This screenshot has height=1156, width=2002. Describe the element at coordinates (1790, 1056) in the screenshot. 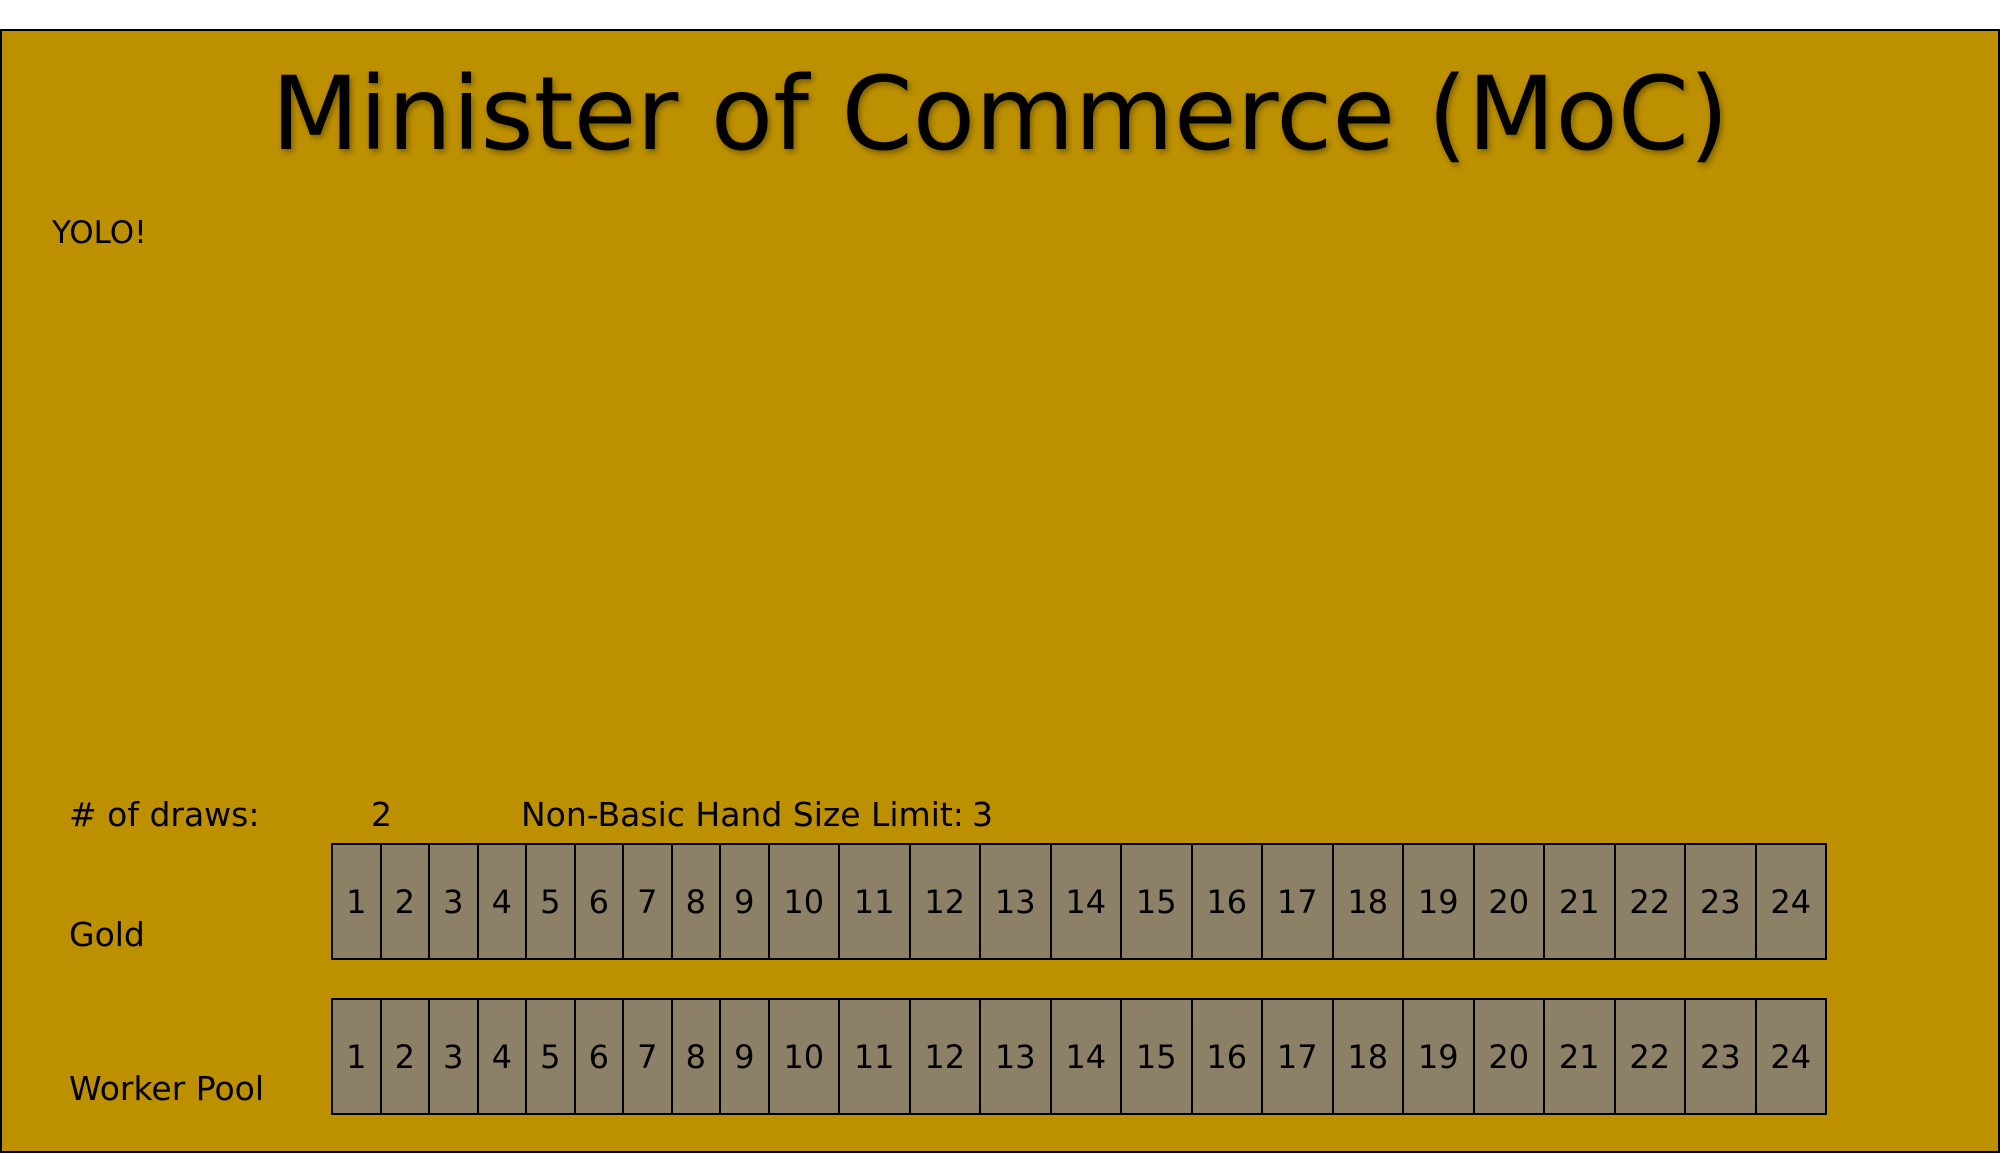

I see `worker-pool-track-space: 24` at that location.